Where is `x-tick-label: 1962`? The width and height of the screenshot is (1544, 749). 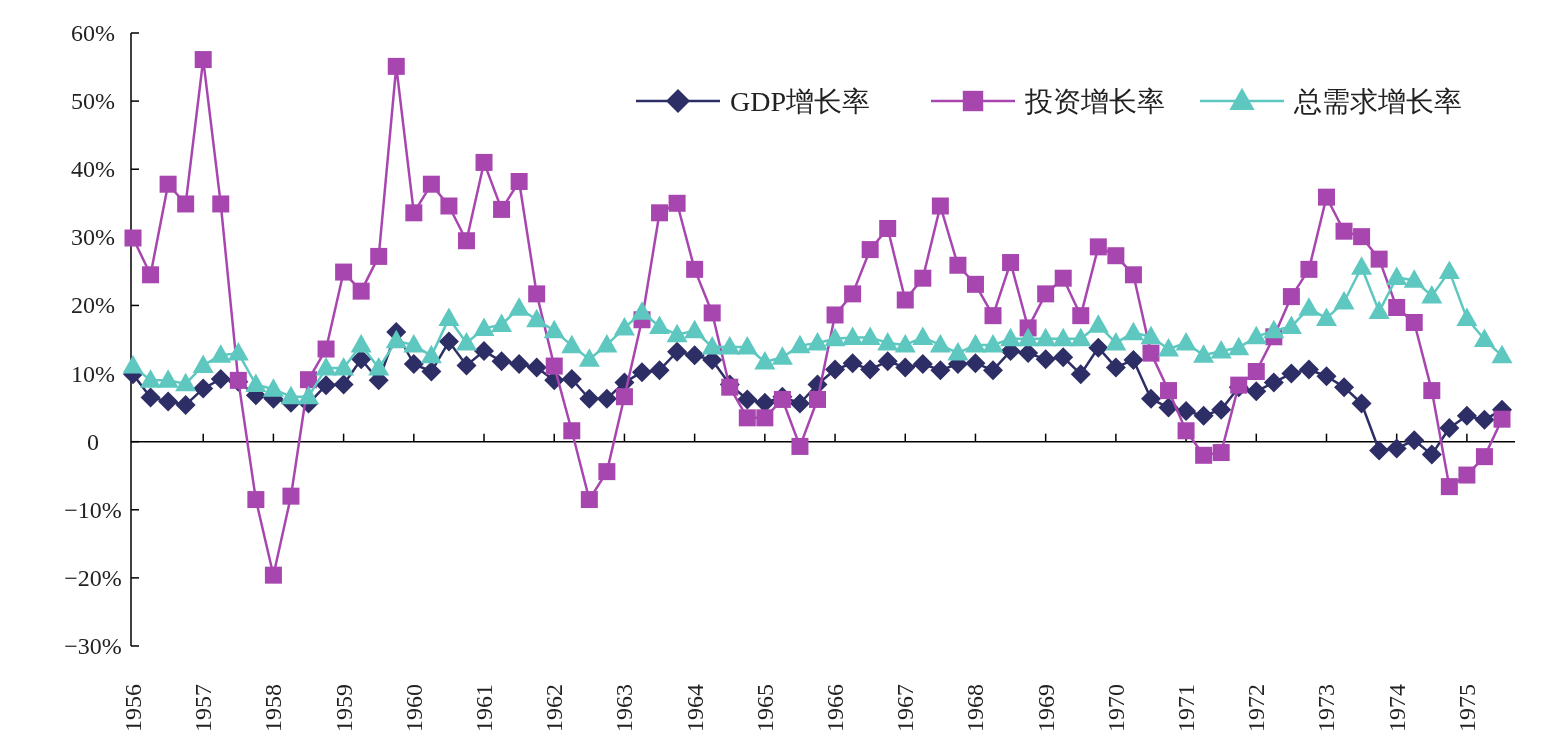
x-tick-label: 1962 is located at coordinates (554, 708).